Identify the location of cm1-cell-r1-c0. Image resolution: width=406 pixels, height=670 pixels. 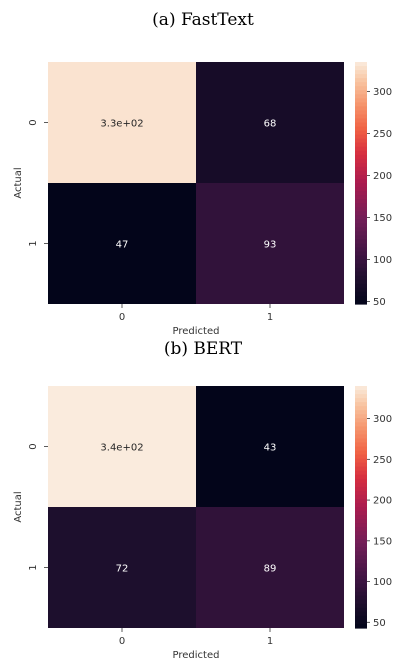
(122, 567).